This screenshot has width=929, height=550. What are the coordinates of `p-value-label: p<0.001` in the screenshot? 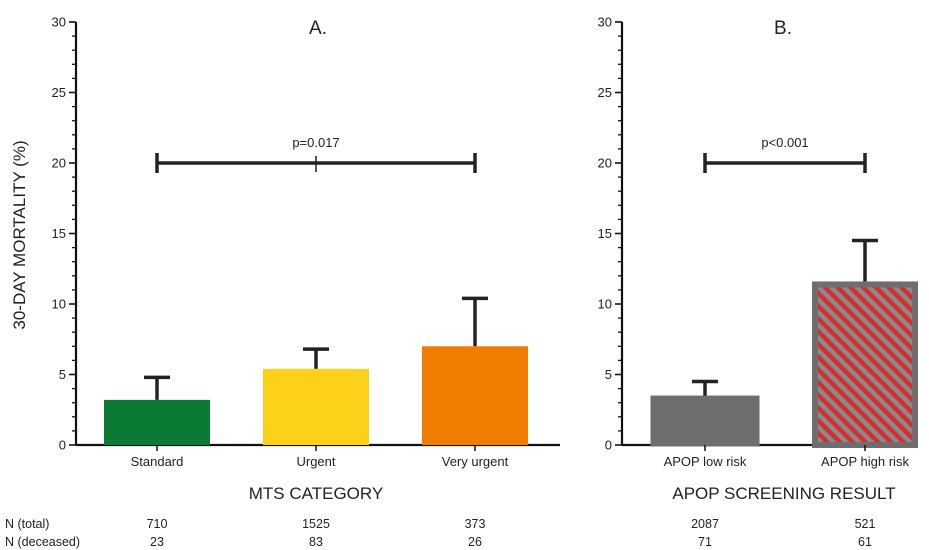 It's located at (784, 142).